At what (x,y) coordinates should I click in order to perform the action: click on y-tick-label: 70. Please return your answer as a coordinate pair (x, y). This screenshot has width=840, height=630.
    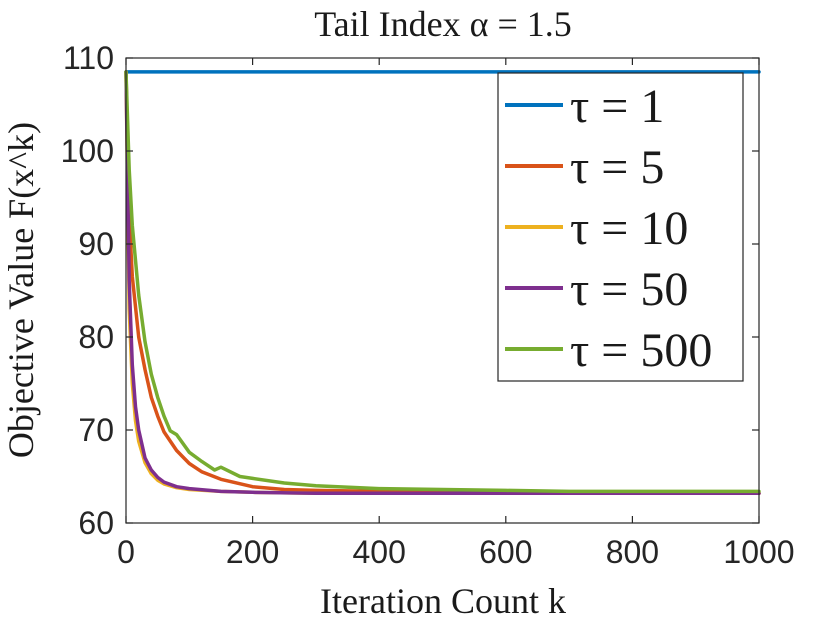
    Looking at the image, I should click on (96, 430).